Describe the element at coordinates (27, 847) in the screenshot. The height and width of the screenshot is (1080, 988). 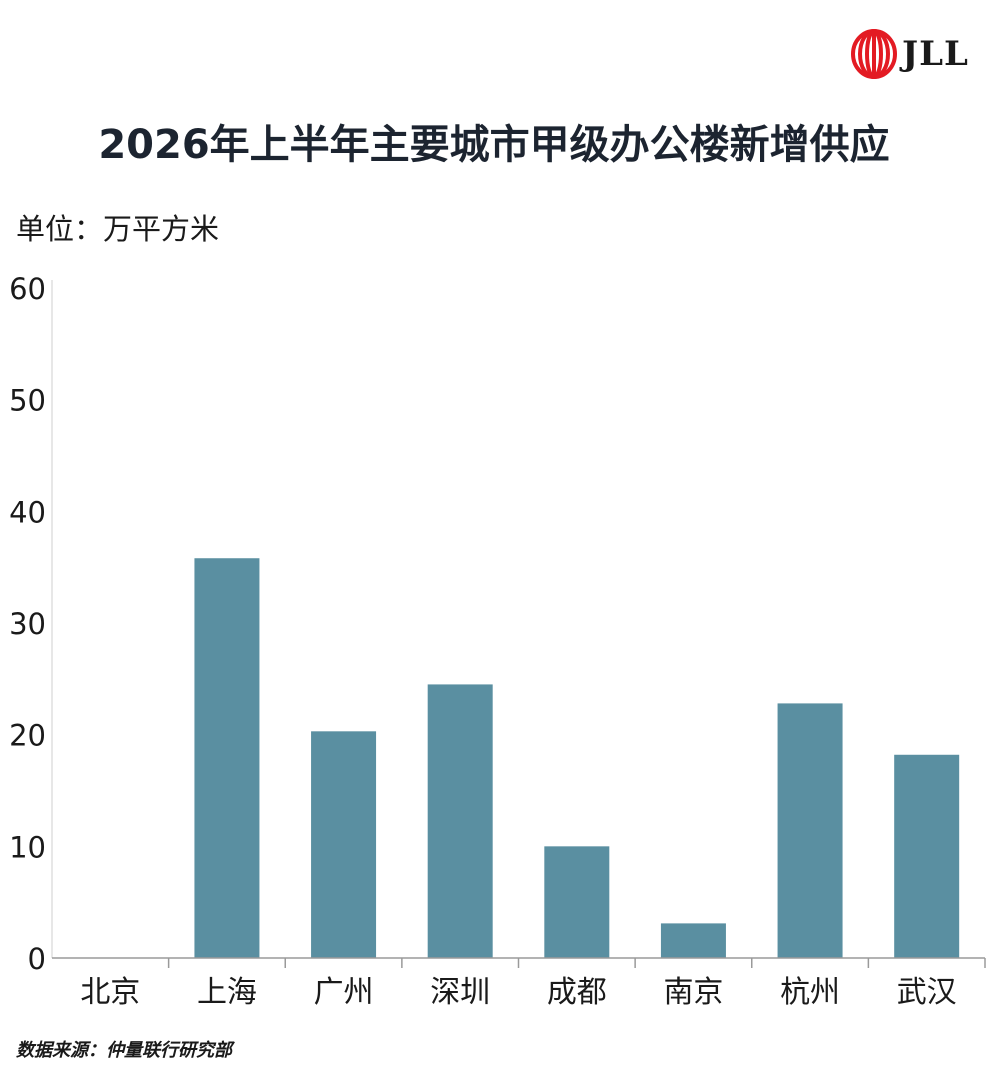
I see `y-tick-label: 10` at that location.